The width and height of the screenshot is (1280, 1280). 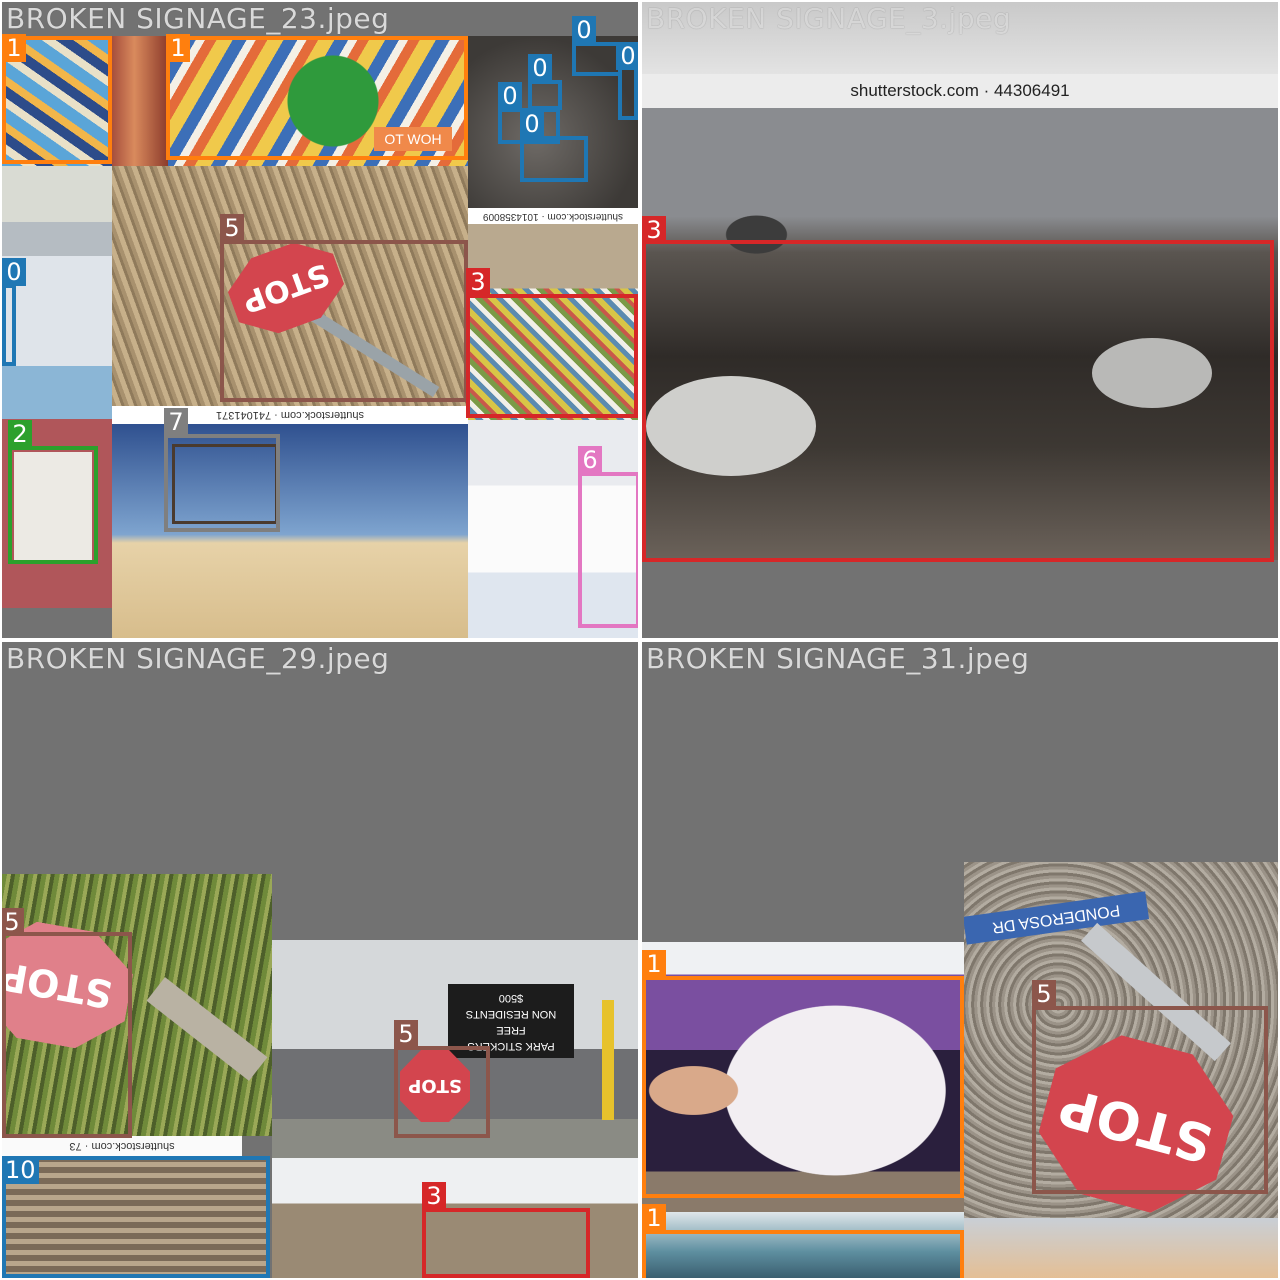 I want to click on park-sign-line: NON RESIDENTS, so click(x=511, y=1014).